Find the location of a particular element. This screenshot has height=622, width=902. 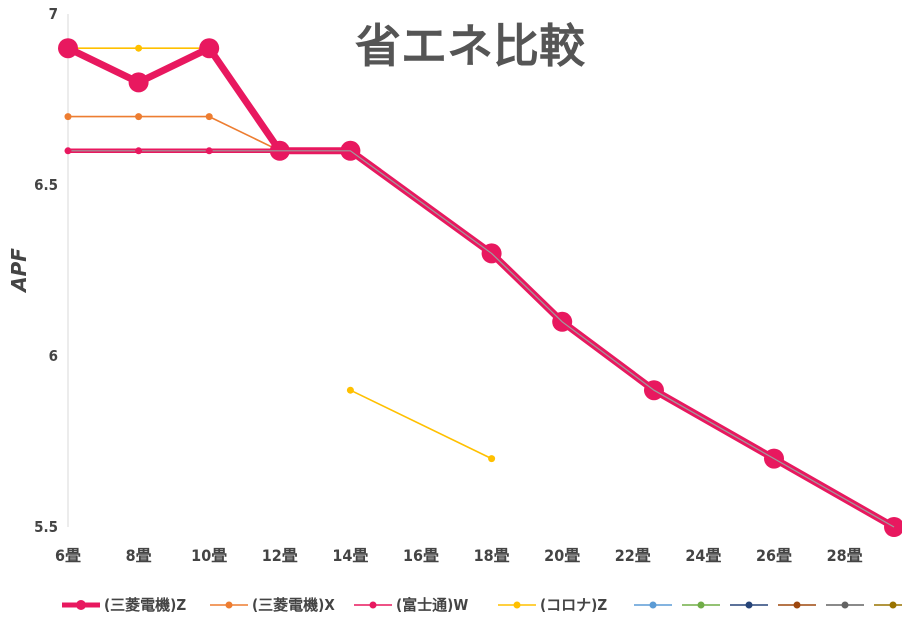

y-tick-labels: 7 6.5 6 5.5 is located at coordinates (46, 270).